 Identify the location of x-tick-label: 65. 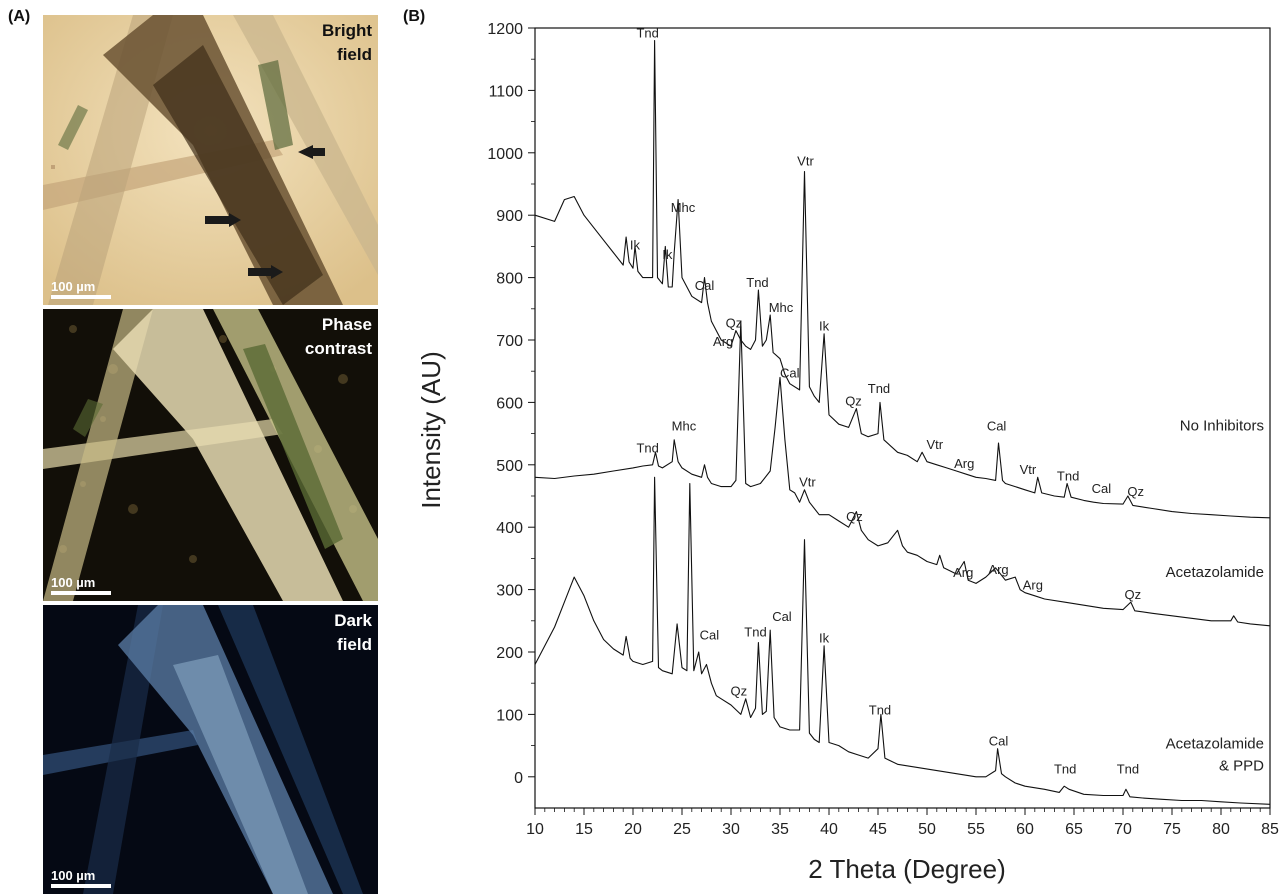
(1074, 829).